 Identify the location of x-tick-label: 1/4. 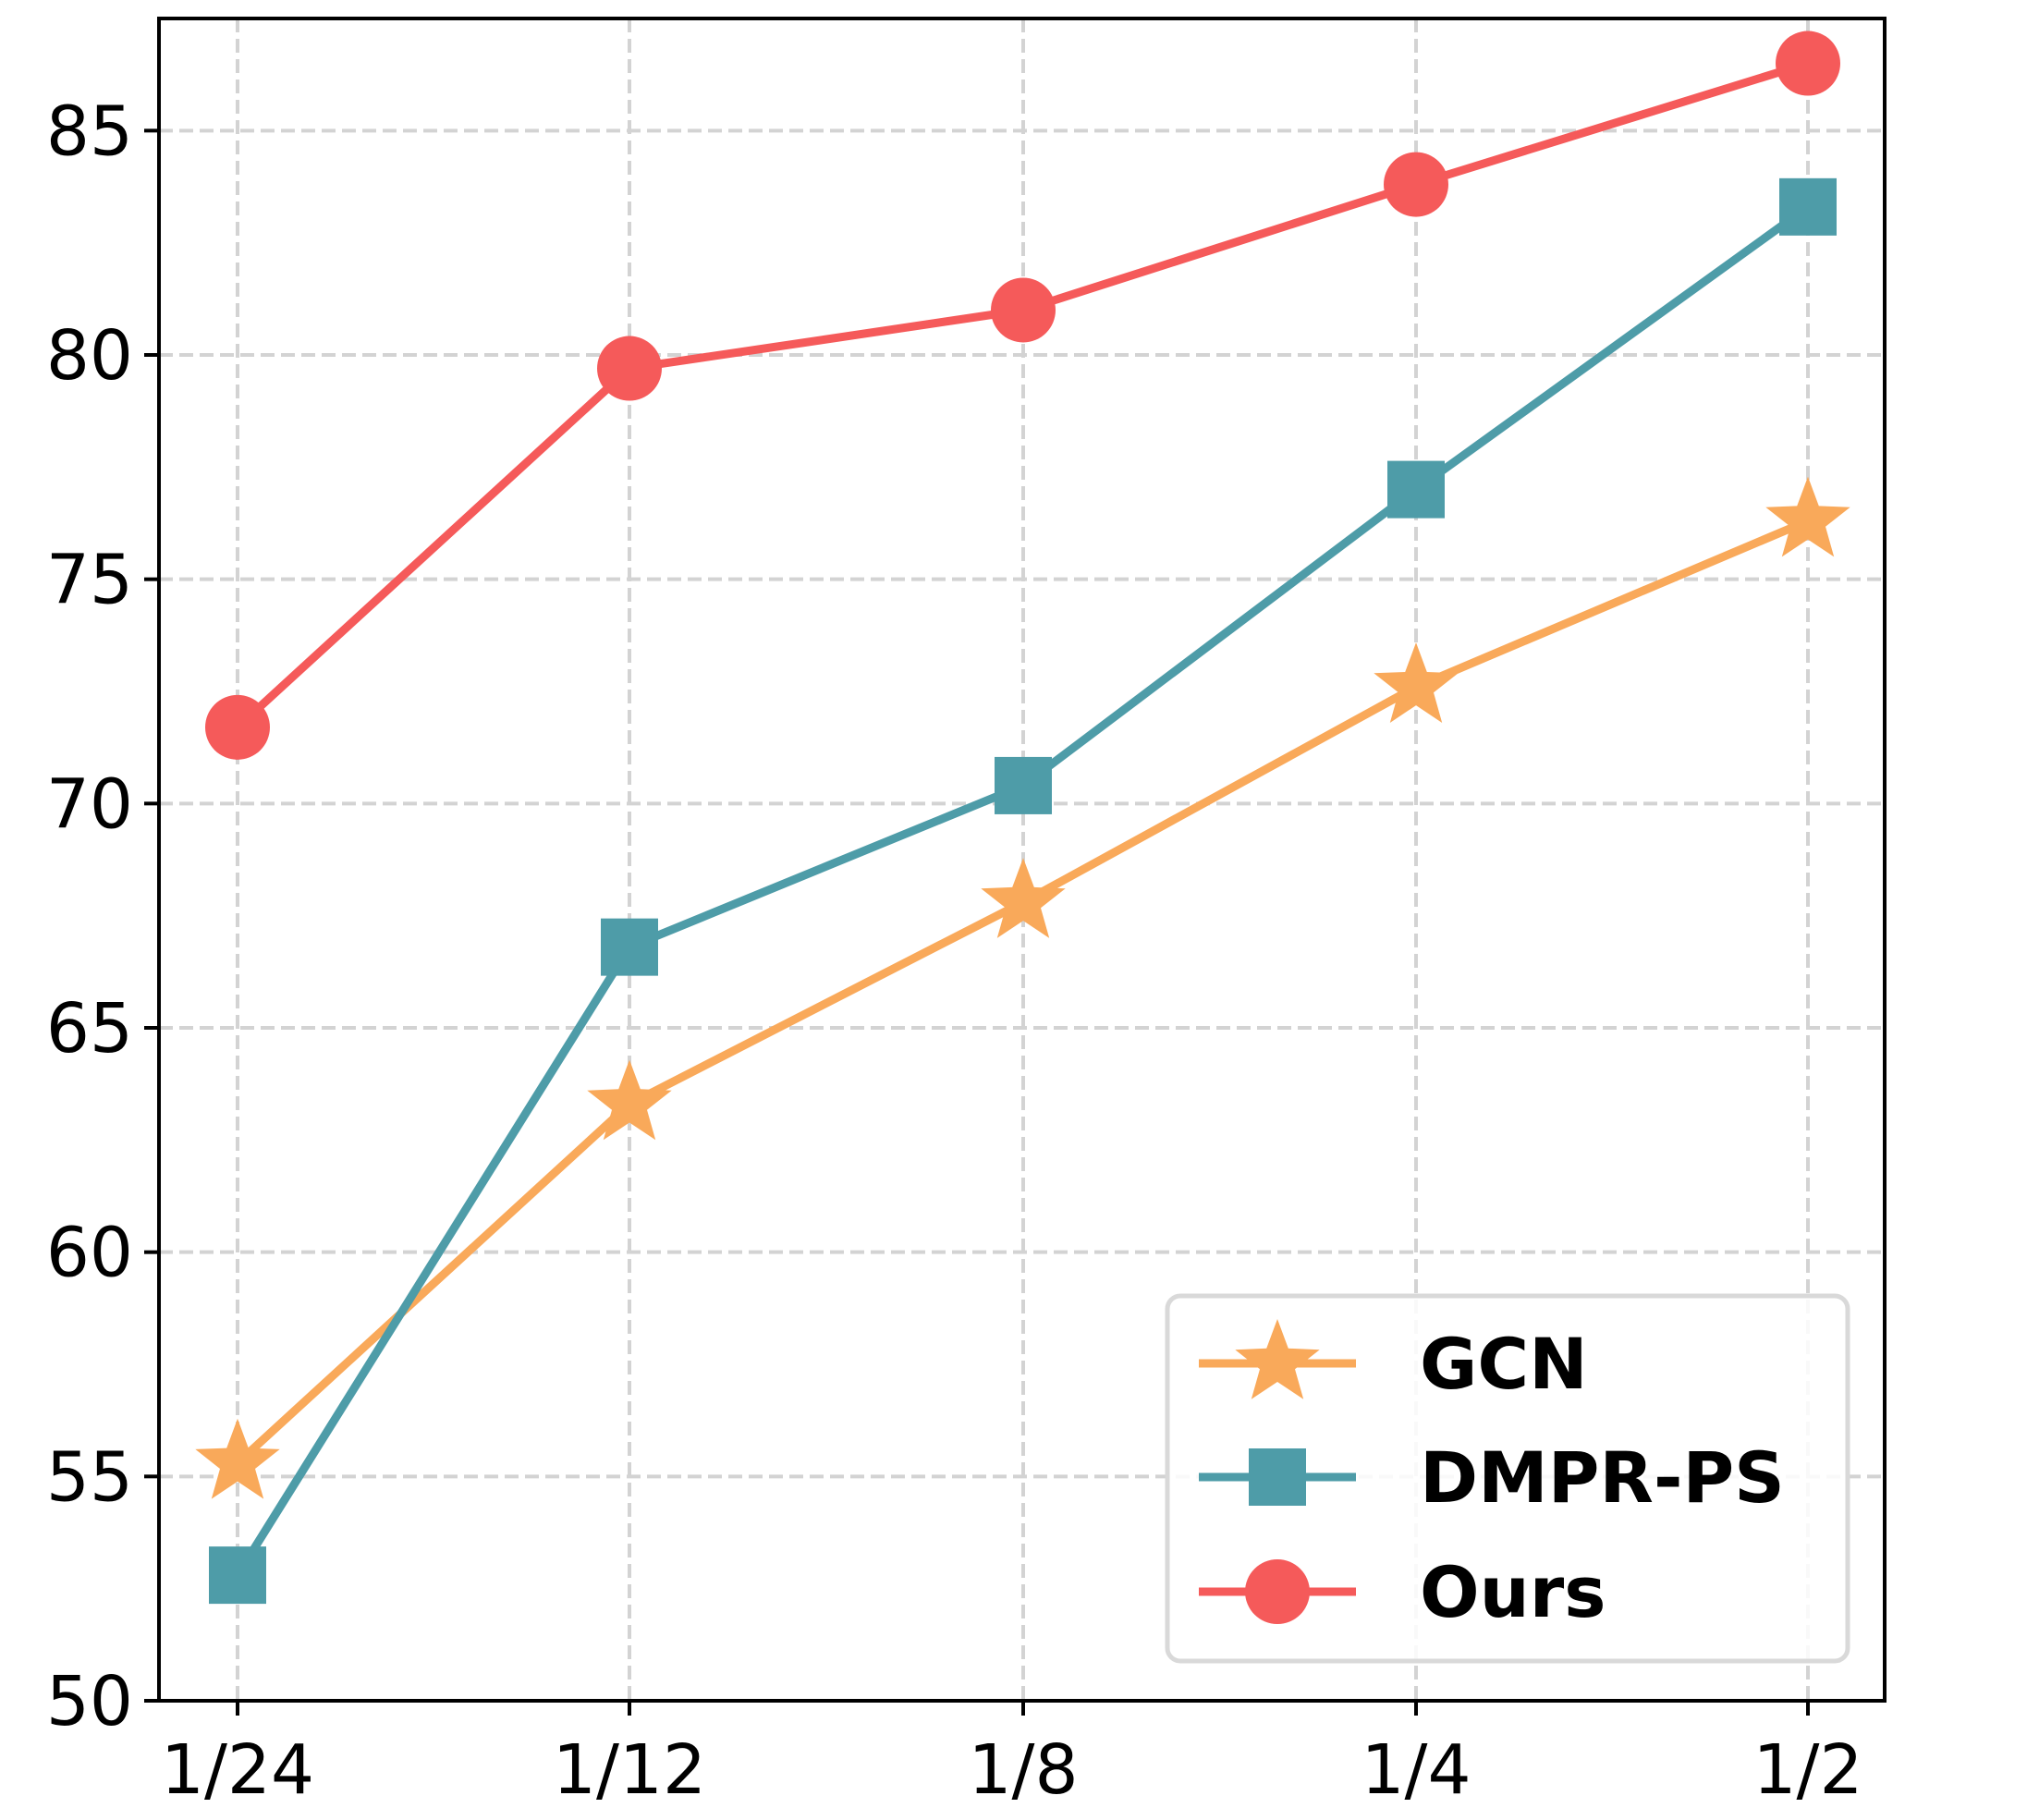
(1416, 1770).